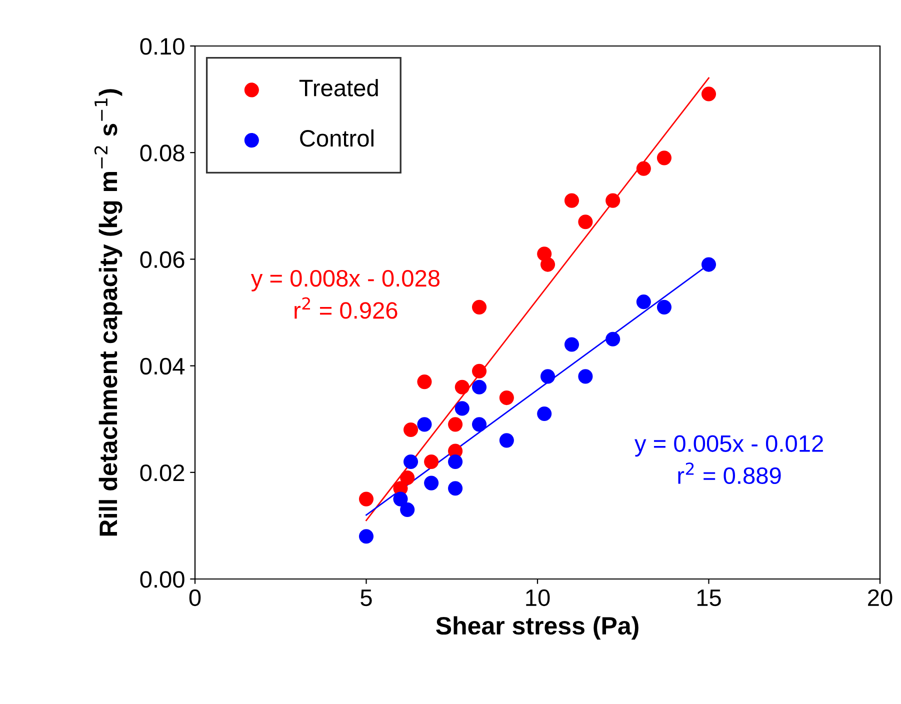  What do you see at coordinates (366, 598) in the screenshot?
I see `x-tick-label: 5` at bounding box center [366, 598].